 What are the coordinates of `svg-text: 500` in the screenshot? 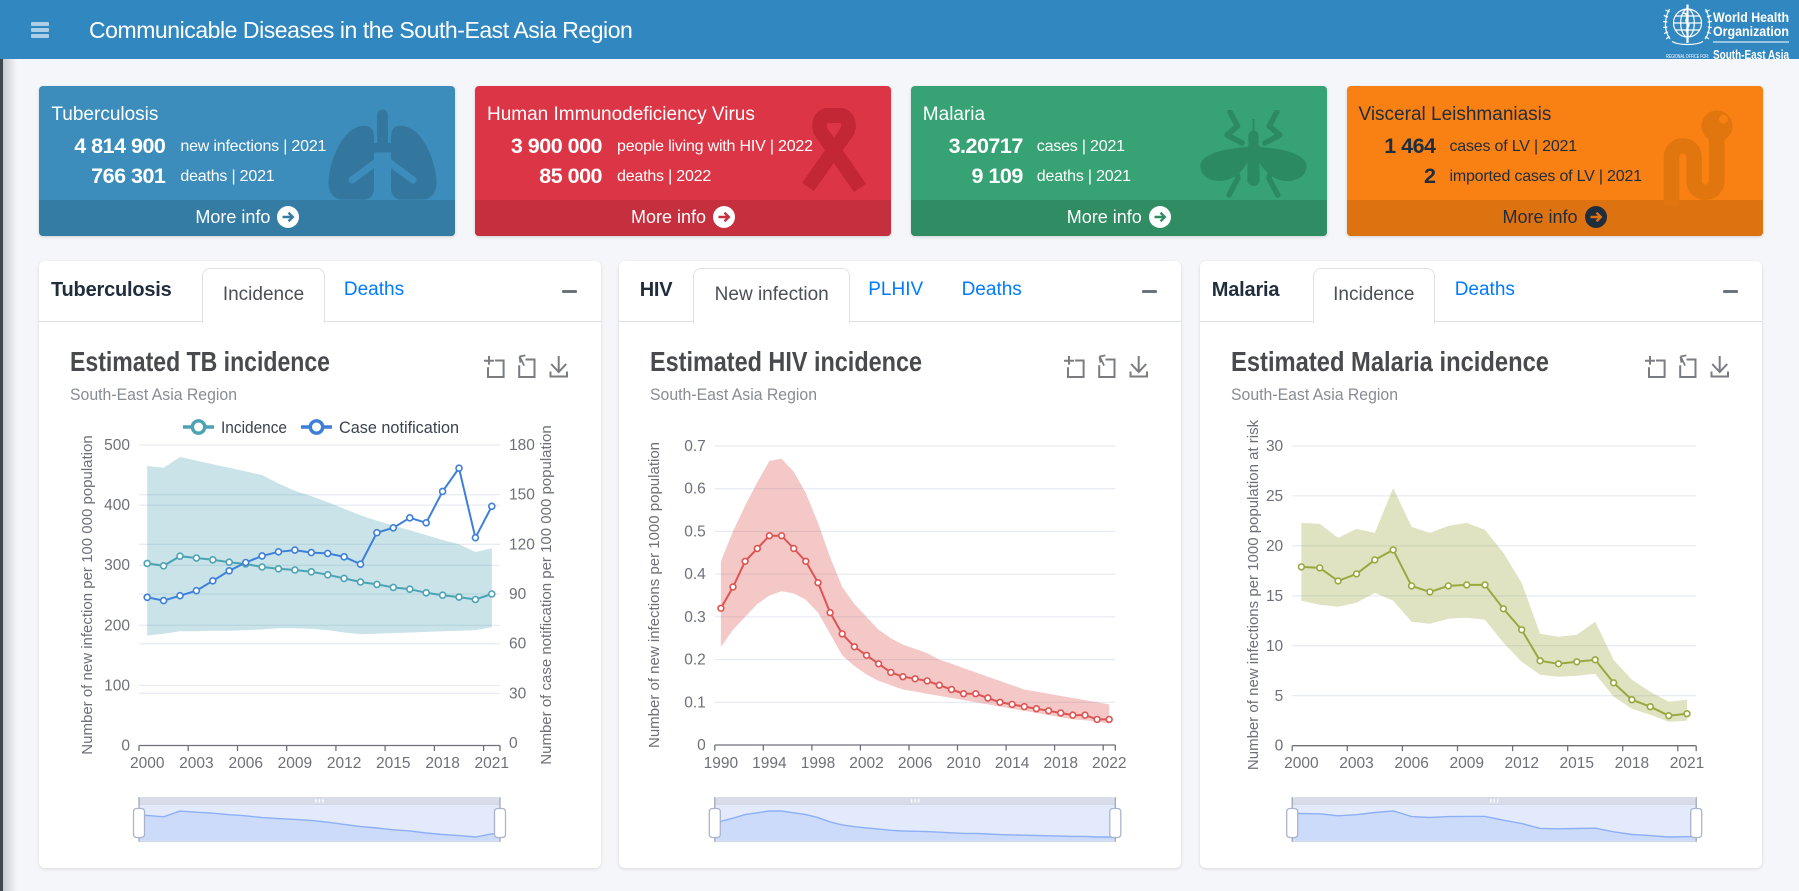 It's located at (117, 445).